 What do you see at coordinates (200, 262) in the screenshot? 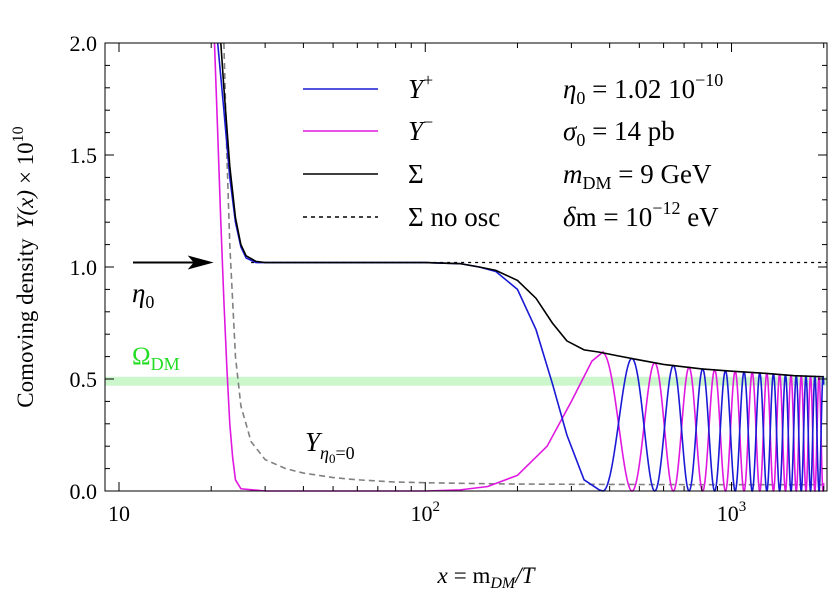
I see `eta0-arrow-head` at bounding box center [200, 262].